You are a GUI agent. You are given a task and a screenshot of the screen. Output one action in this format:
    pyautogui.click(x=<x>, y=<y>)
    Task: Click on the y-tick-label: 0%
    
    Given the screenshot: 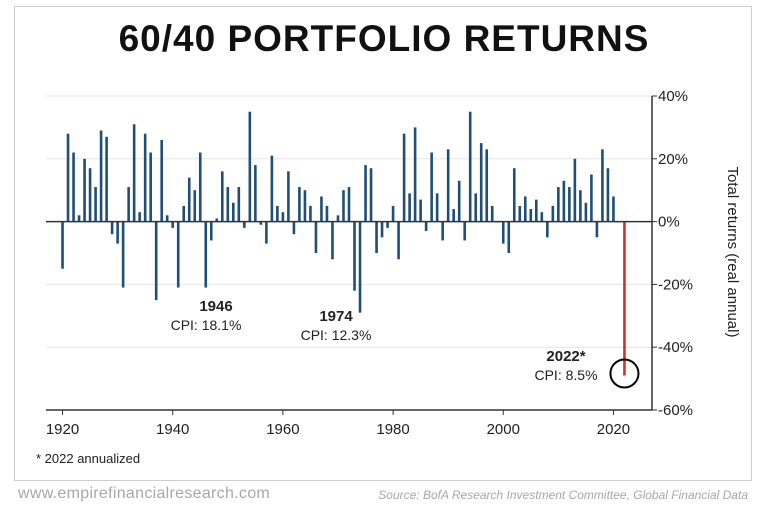 What is the action you would take?
    pyautogui.click(x=669, y=222)
    